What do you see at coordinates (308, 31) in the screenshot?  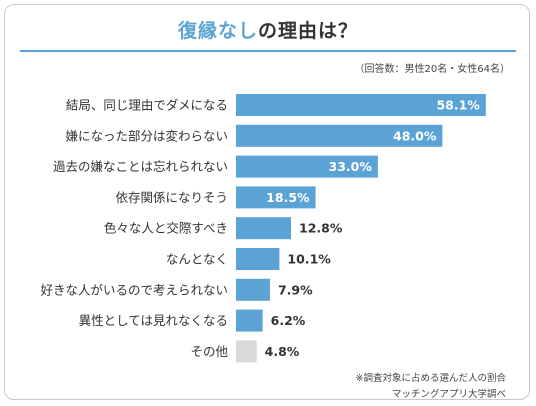 I see `chart-title-rest: の理由は？` at bounding box center [308, 31].